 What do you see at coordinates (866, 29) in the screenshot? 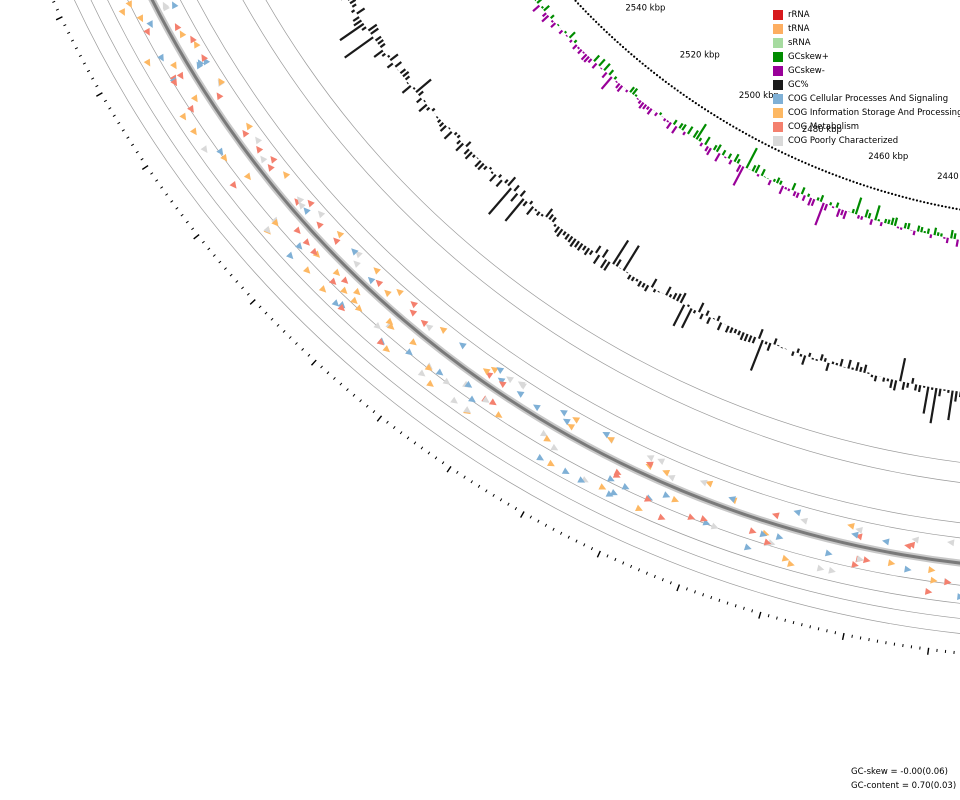
I see `legend-item: tRNA` at bounding box center [866, 29].